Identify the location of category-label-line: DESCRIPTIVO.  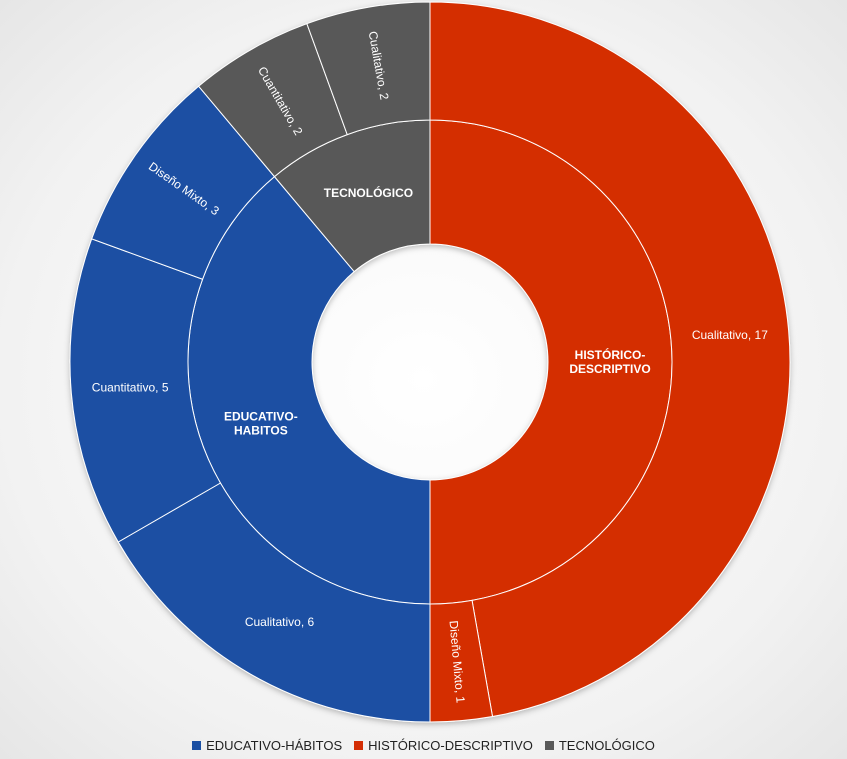
(609, 369).